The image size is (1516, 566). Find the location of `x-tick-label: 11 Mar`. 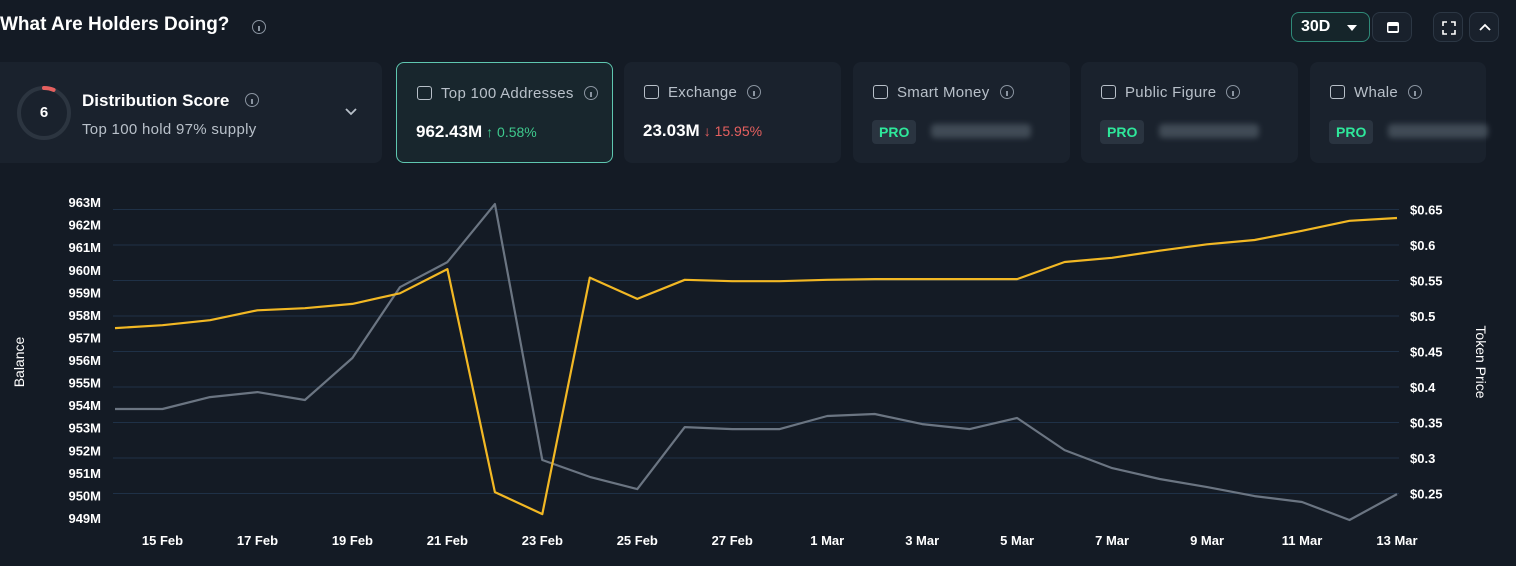

x-tick-label: 11 Mar is located at coordinates (1302, 540).